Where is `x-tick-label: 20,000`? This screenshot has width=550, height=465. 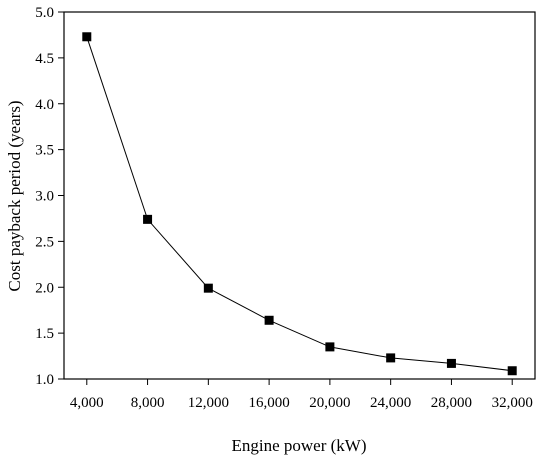
x-tick-label: 20,000 is located at coordinates (329, 403).